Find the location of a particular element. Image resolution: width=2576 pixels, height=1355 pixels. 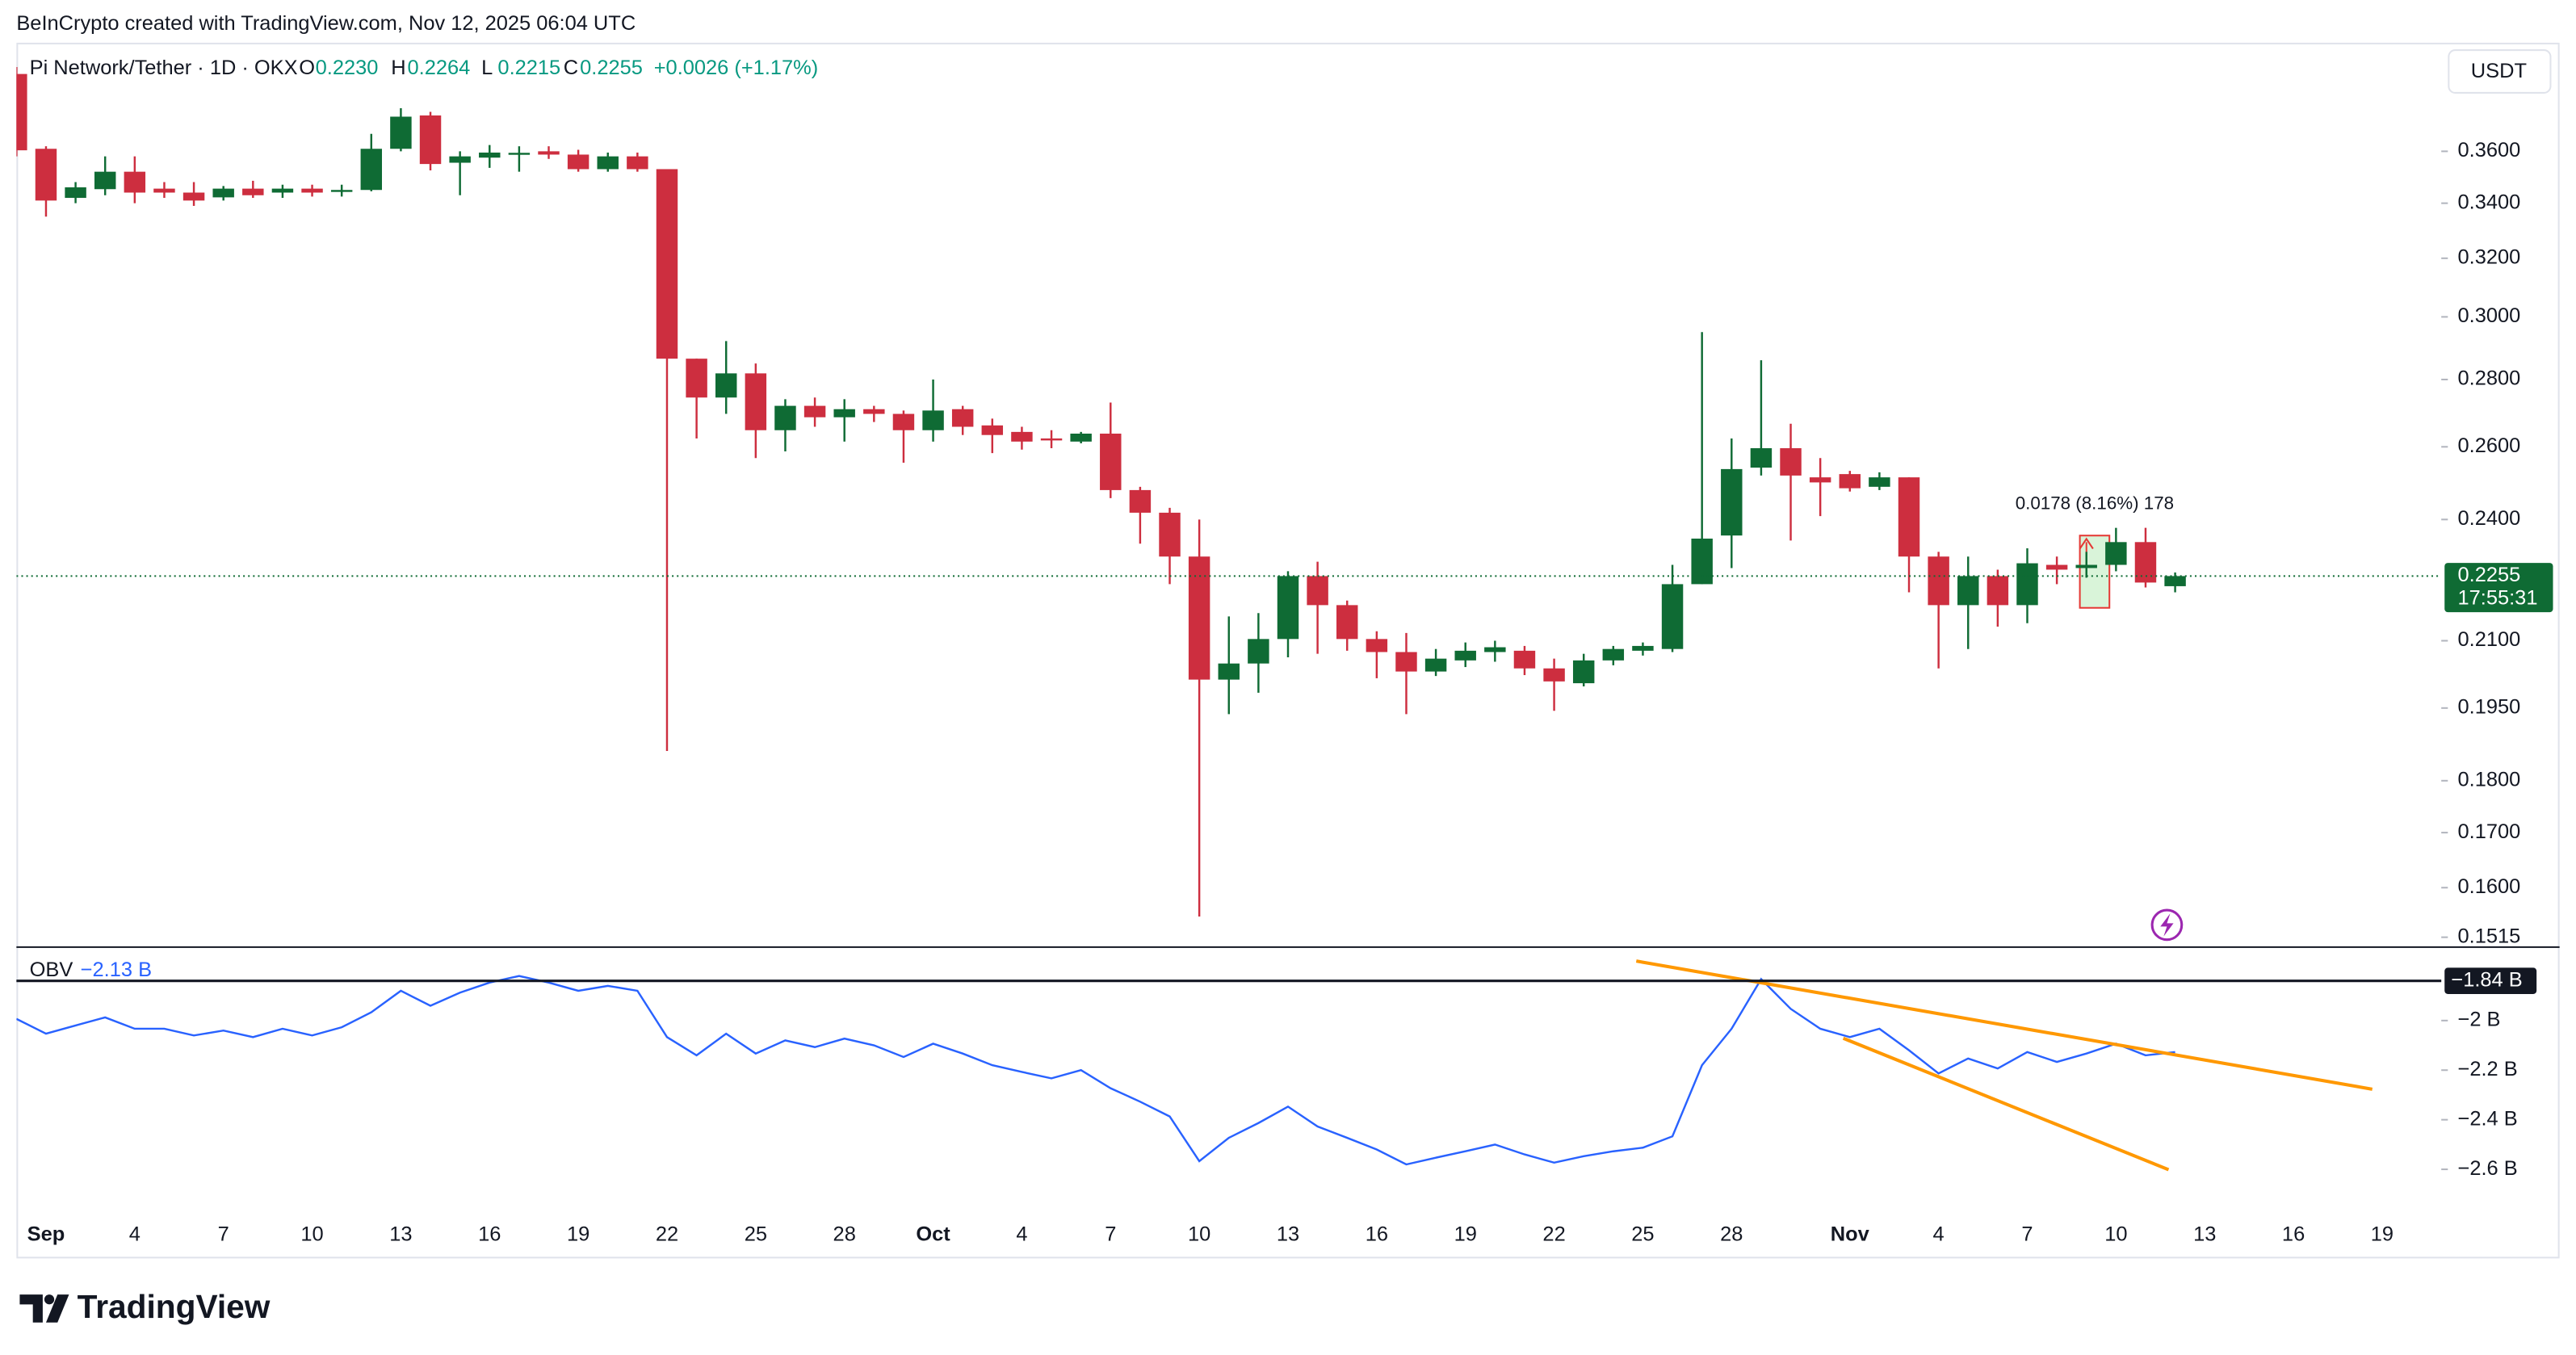

ohlc-key: H is located at coordinates (398, 68).